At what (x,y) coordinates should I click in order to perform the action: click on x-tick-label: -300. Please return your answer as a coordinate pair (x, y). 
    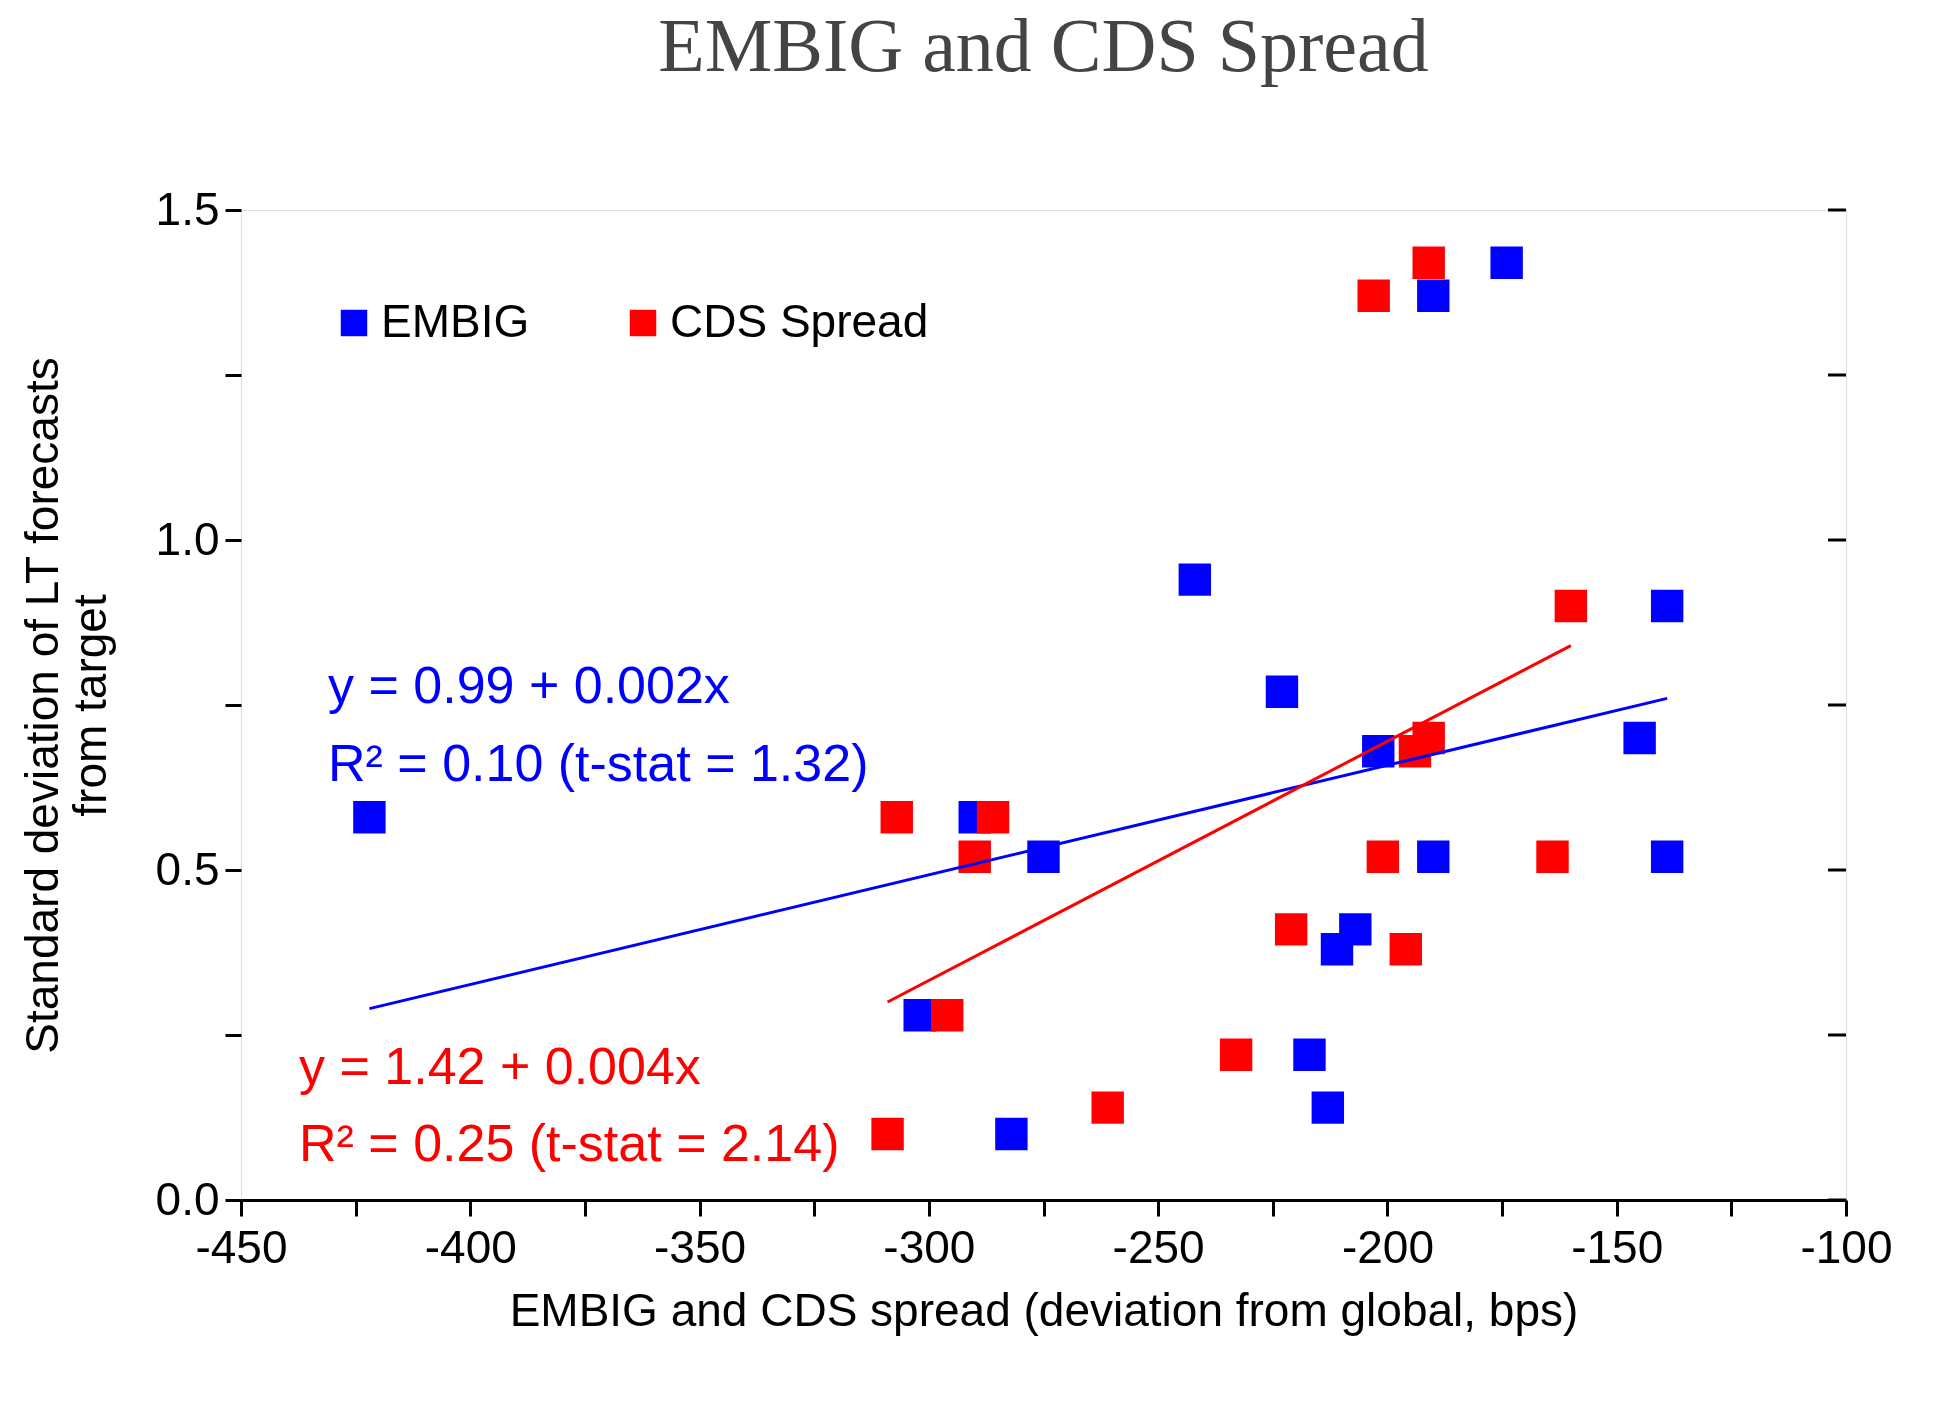
    Looking at the image, I should click on (929, 1246).